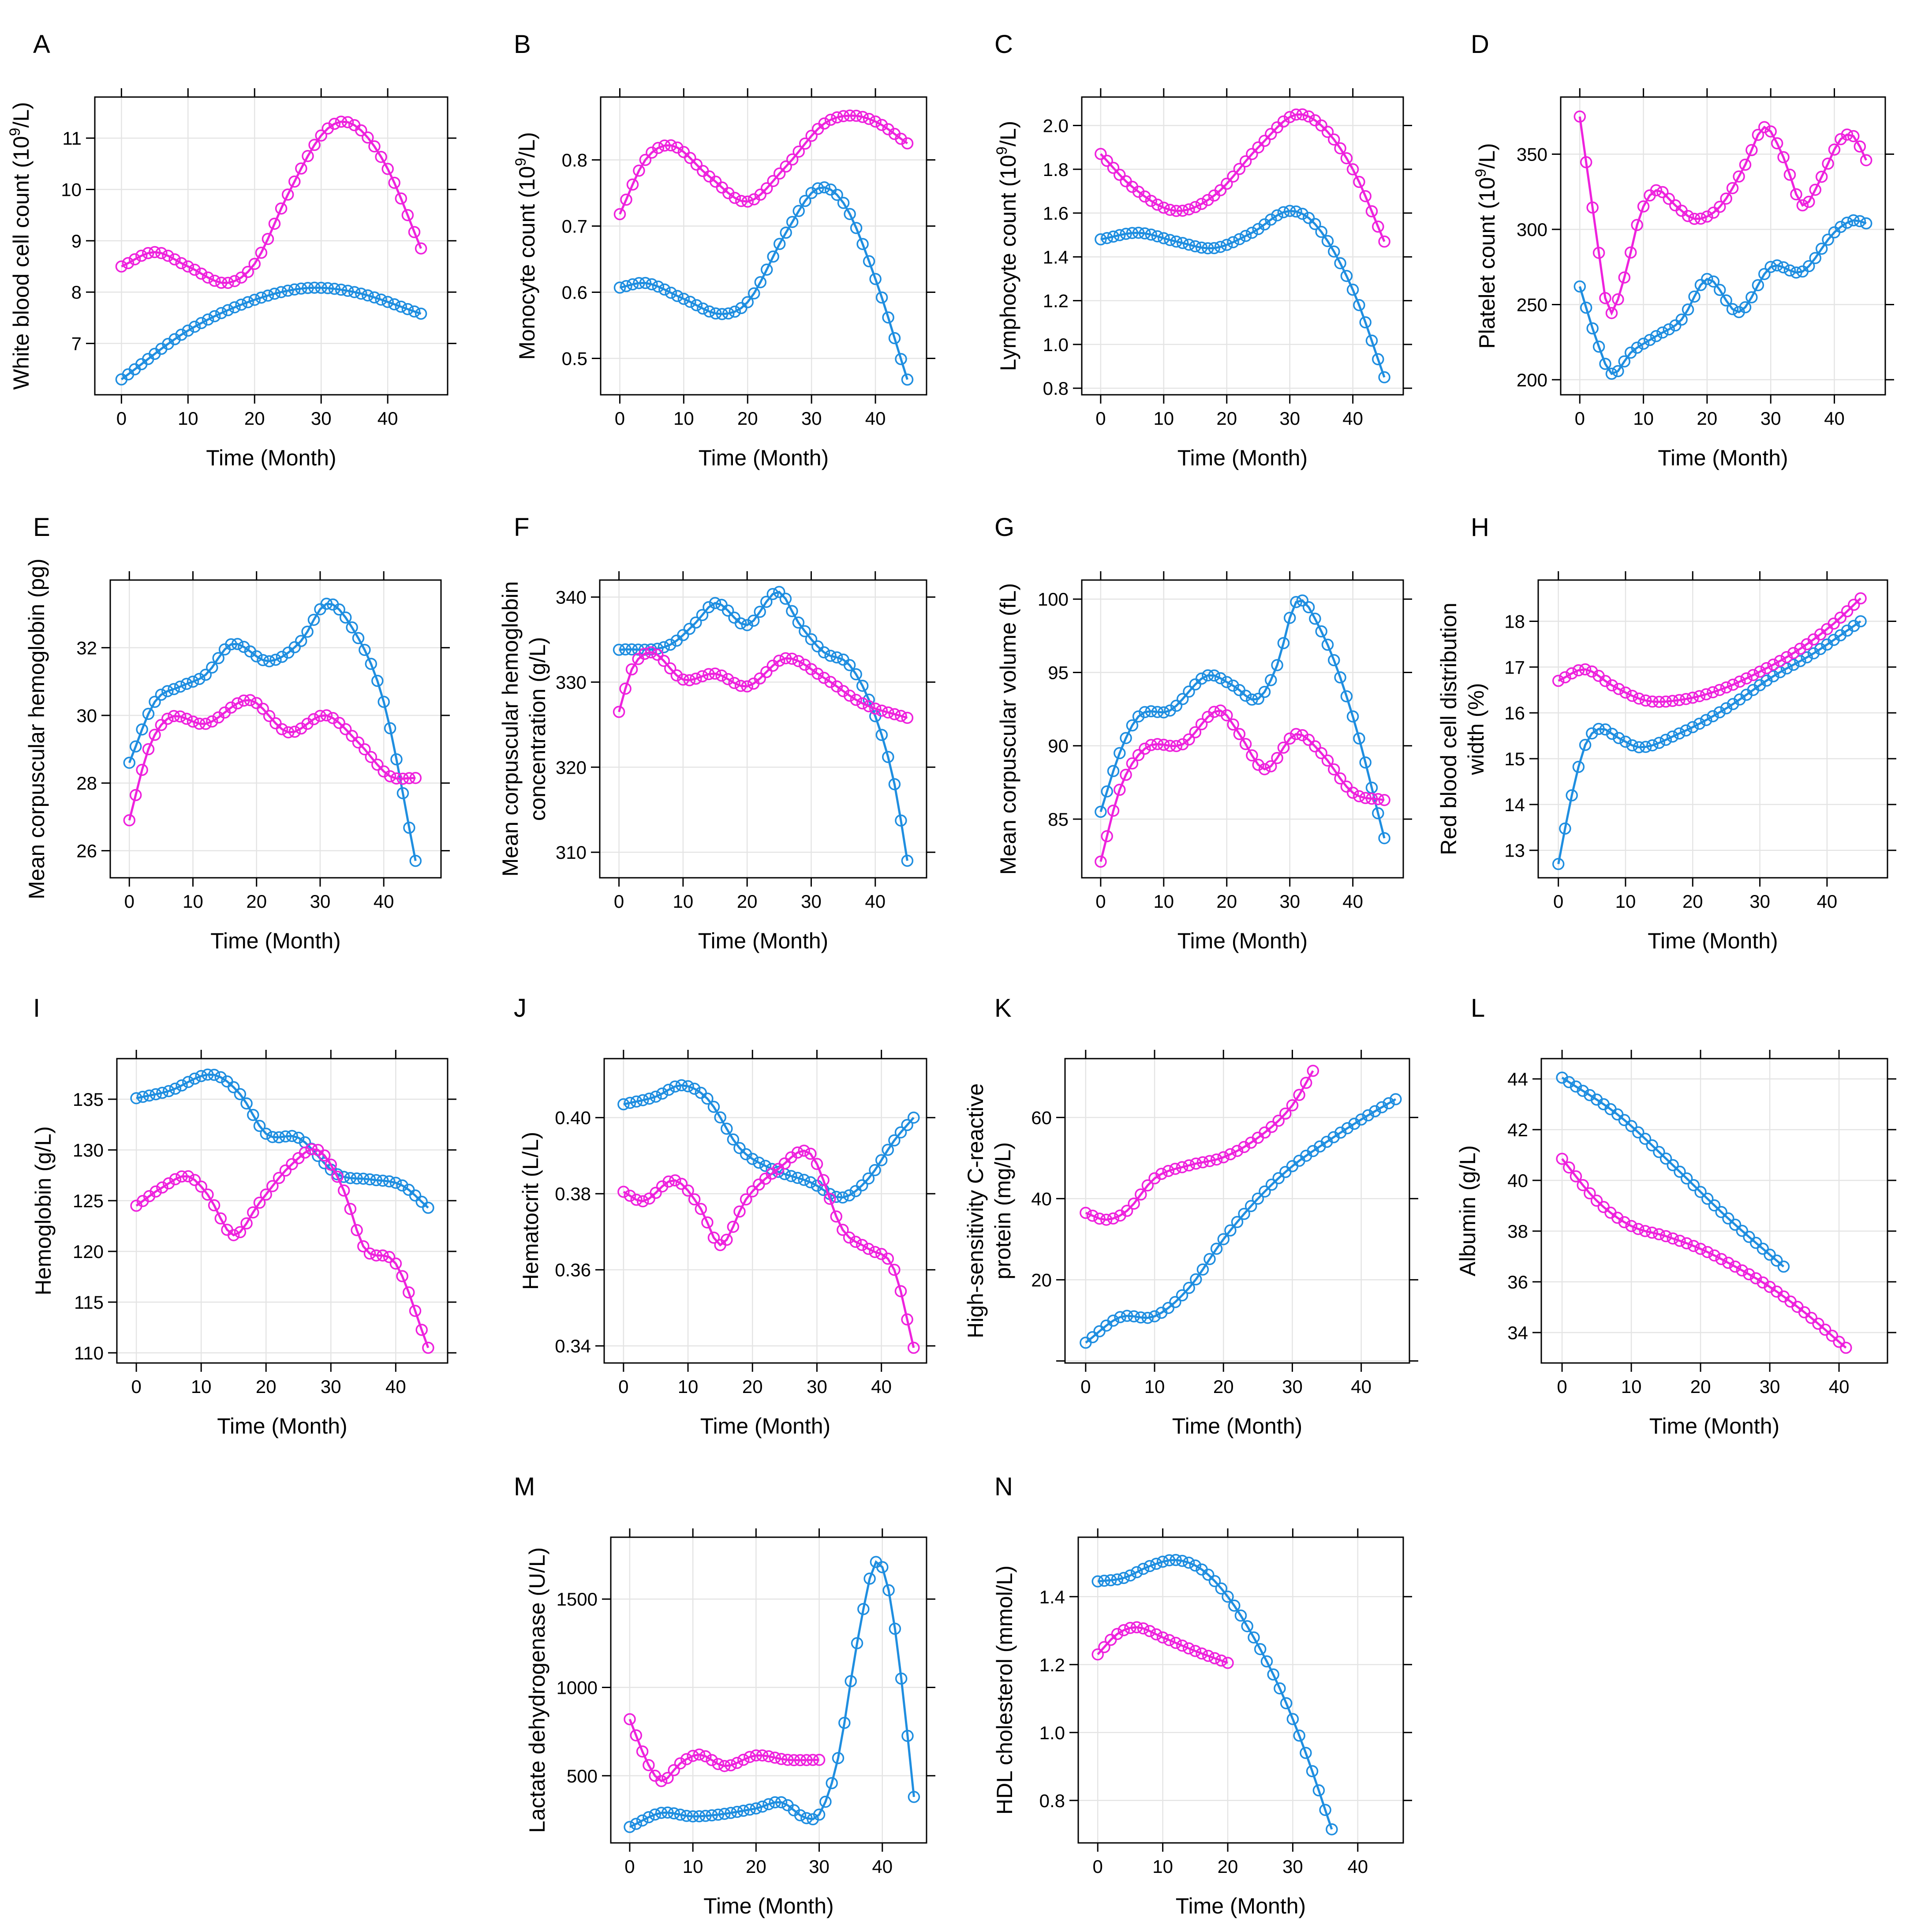 Image resolution: width=1906 pixels, height=1932 pixels. What do you see at coordinates (88, 1252) in the screenshot?
I see `y-tick-label: 120` at bounding box center [88, 1252].